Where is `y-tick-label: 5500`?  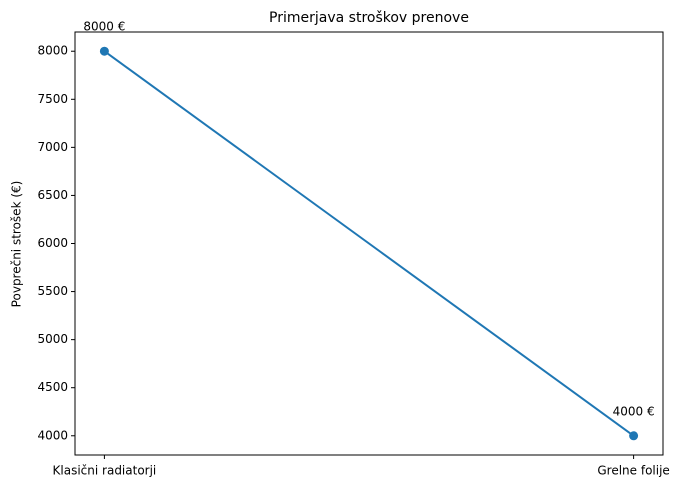 y-tick-label: 5500 is located at coordinates (52, 291).